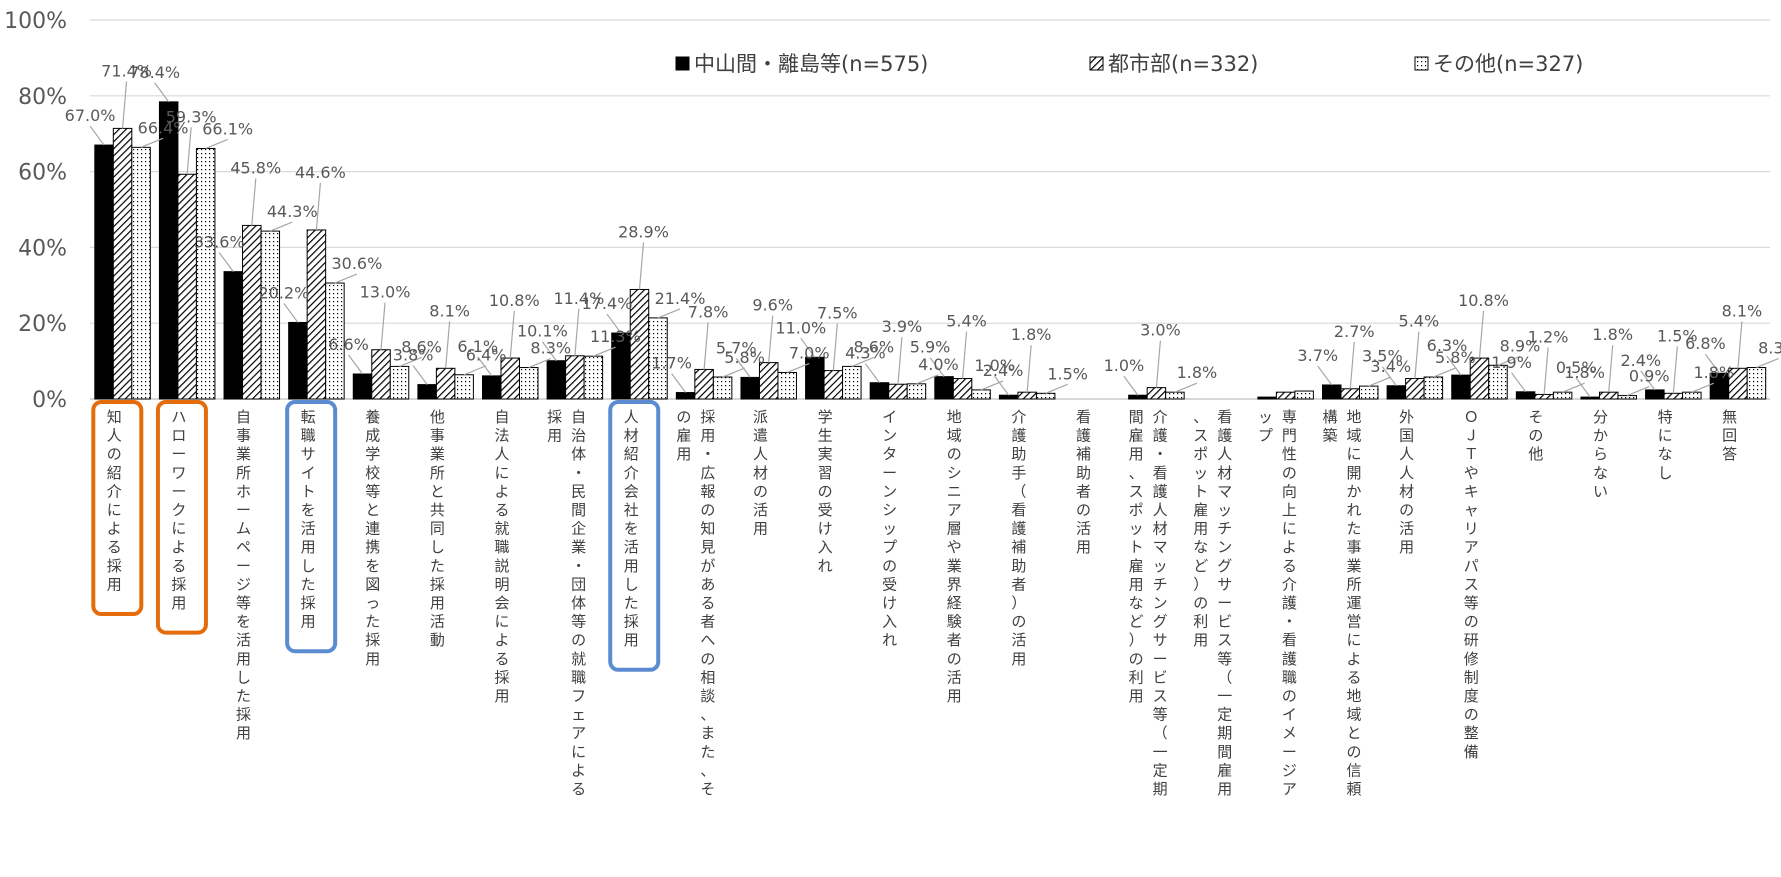 Image resolution: width=1781 pixels, height=877 pixels. What do you see at coordinates (255, 167) in the screenshot?
I see `data-label: 45.8%` at bounding box center [255, 167].